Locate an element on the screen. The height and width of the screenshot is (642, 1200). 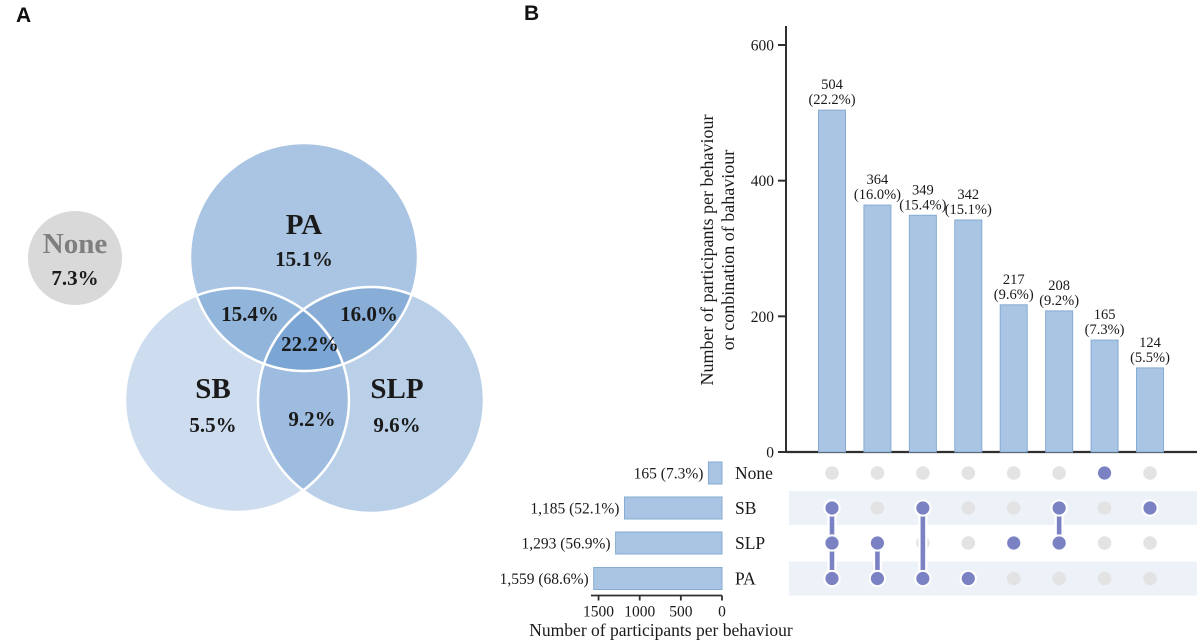
set-size-value-label: 1,185 (52.1%) is located at coordinates (574, 509).